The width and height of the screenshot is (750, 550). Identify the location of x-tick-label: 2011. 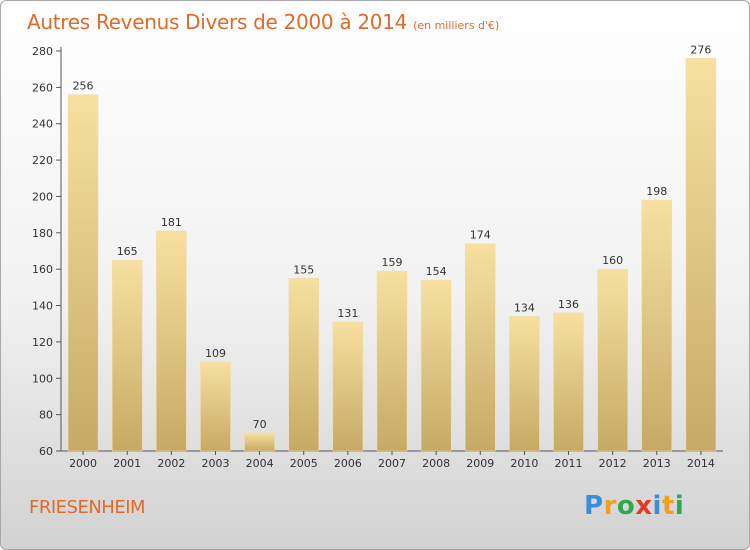
(569, 463).